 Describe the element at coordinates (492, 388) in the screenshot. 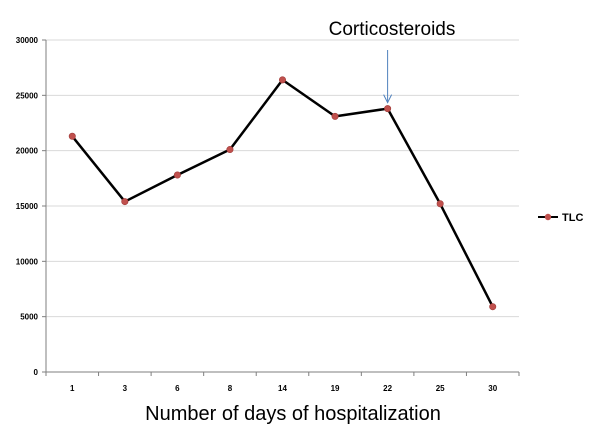

I see `x-tick-label: 30` at that location.